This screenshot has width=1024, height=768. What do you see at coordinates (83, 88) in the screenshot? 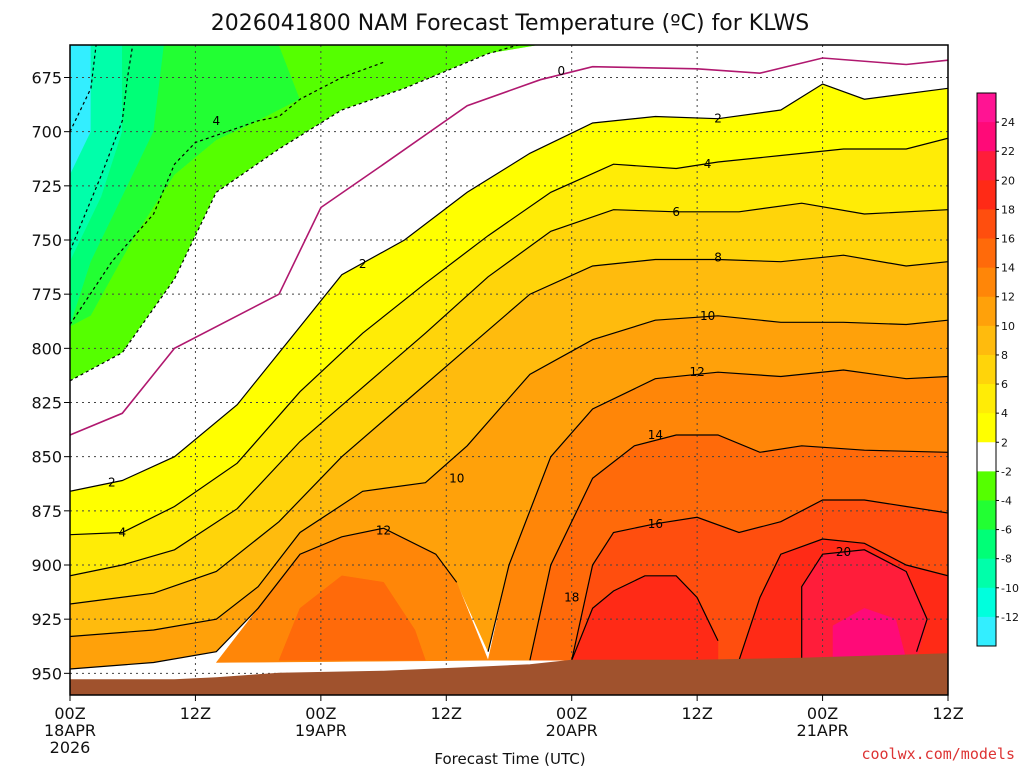
I see `contour-line--8` at bounding box center [83, 88].